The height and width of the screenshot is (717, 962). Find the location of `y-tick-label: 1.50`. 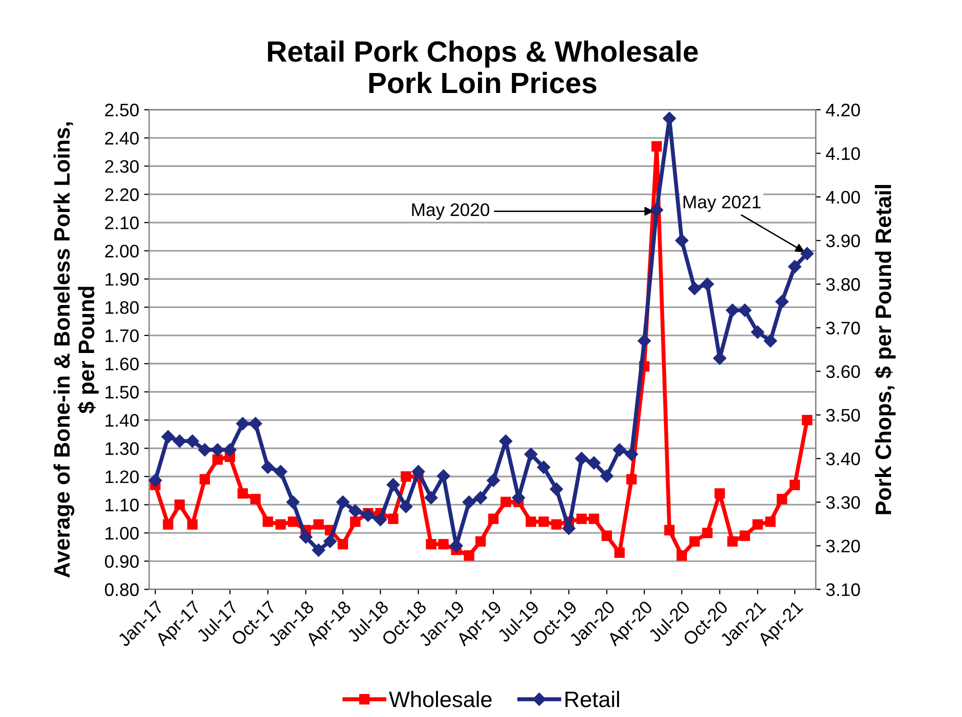

y-tick-label: 1.50 is located at coordinates (122, 392).